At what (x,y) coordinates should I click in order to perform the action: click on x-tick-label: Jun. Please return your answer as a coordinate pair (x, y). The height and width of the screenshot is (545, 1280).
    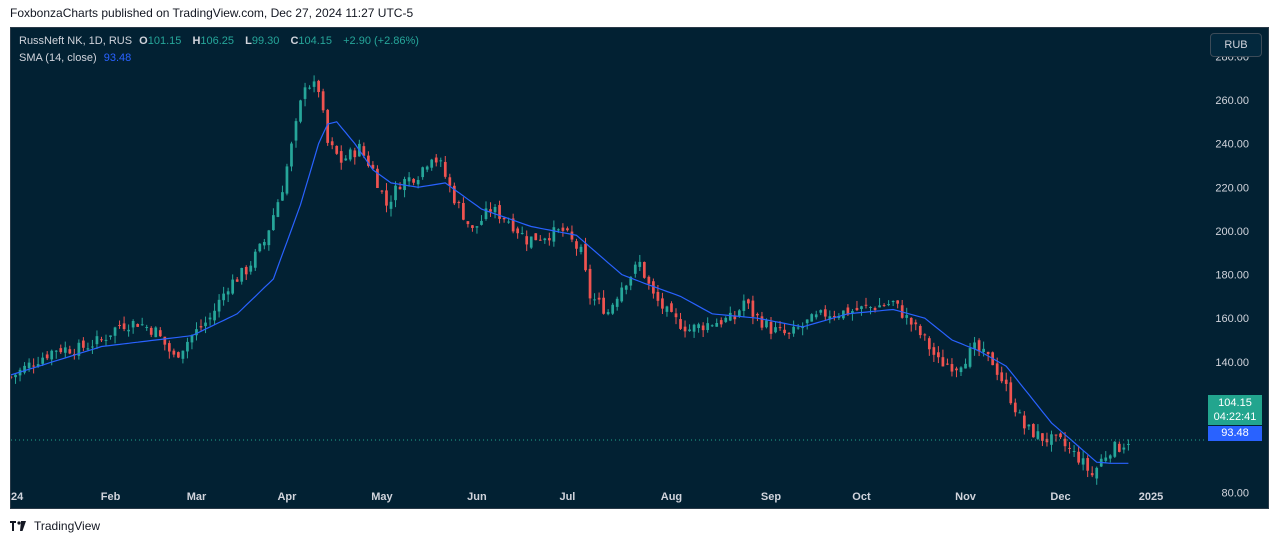
    Looking at the image, I should click on (477, 497).